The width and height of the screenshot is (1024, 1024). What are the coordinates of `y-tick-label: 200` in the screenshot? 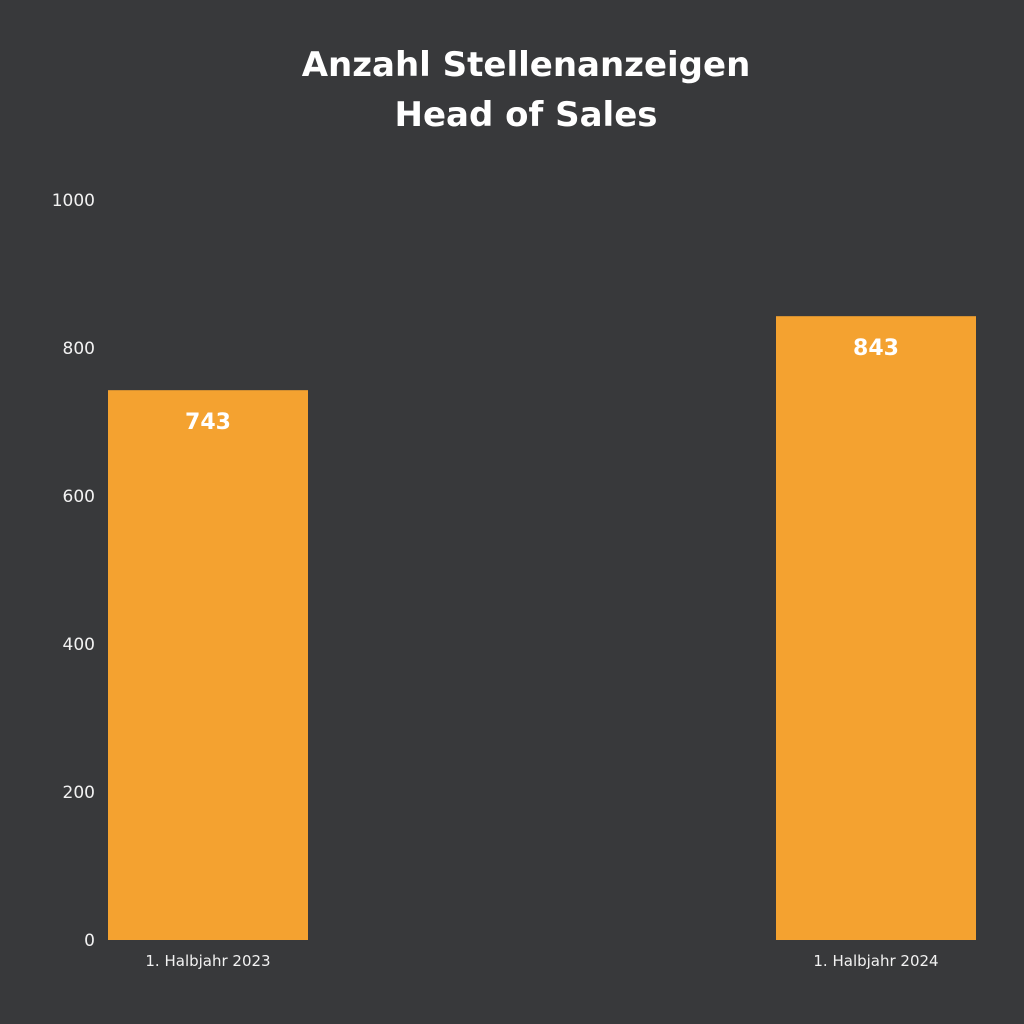 It's located at (79, 793).